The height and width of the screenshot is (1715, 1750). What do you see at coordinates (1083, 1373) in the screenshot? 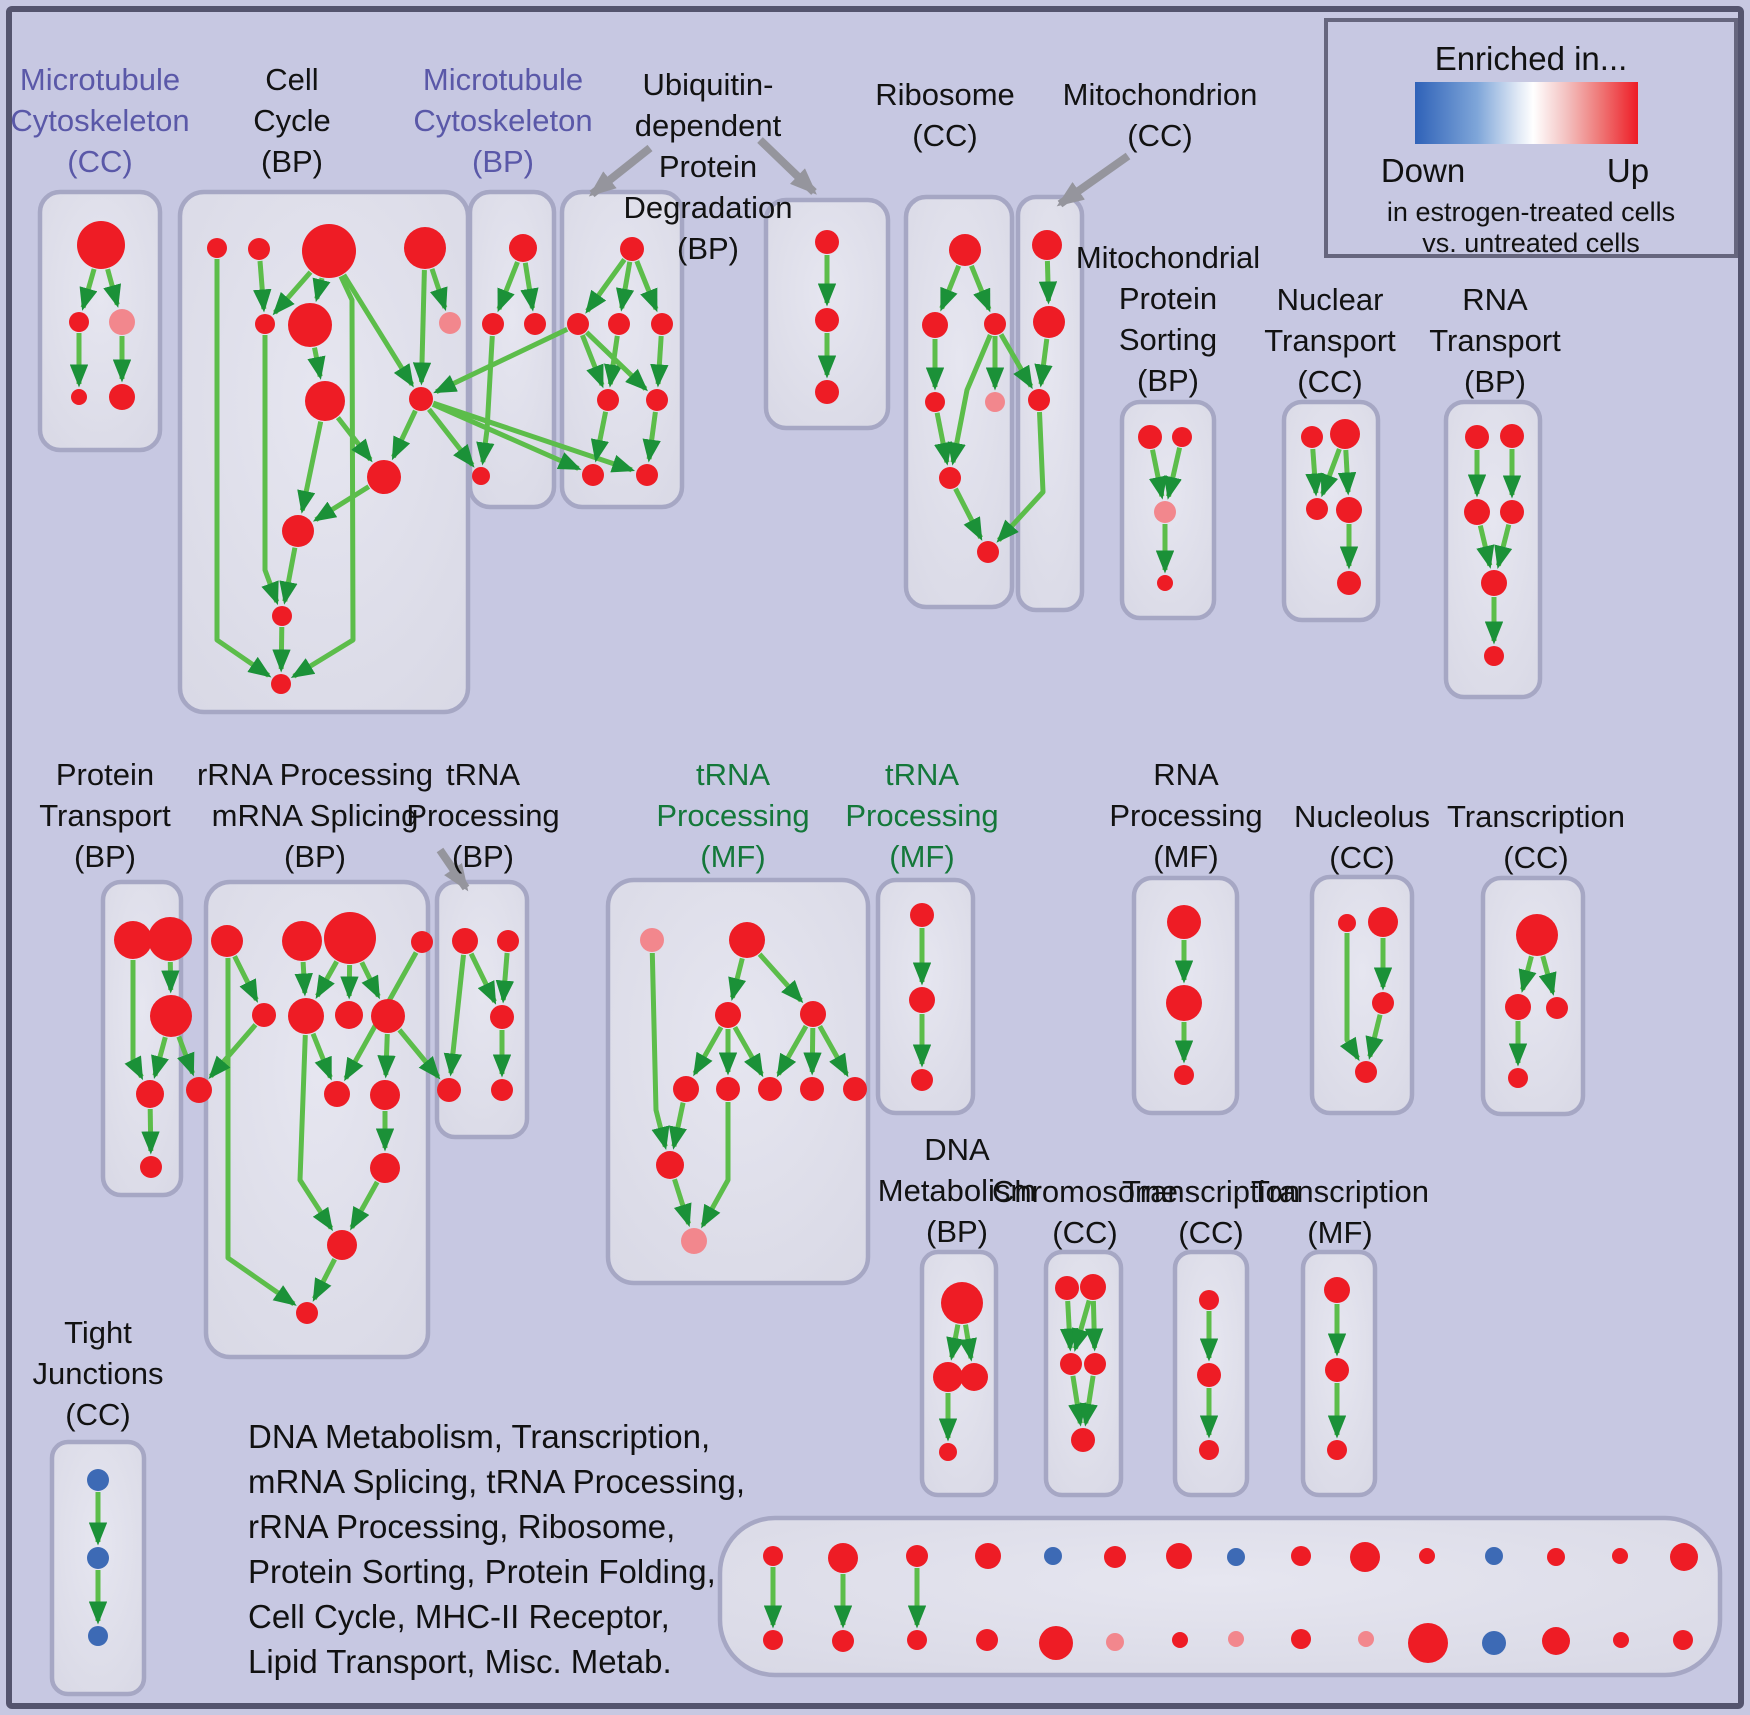
I see `box-chrom` at bounding box center [1083, 1373].